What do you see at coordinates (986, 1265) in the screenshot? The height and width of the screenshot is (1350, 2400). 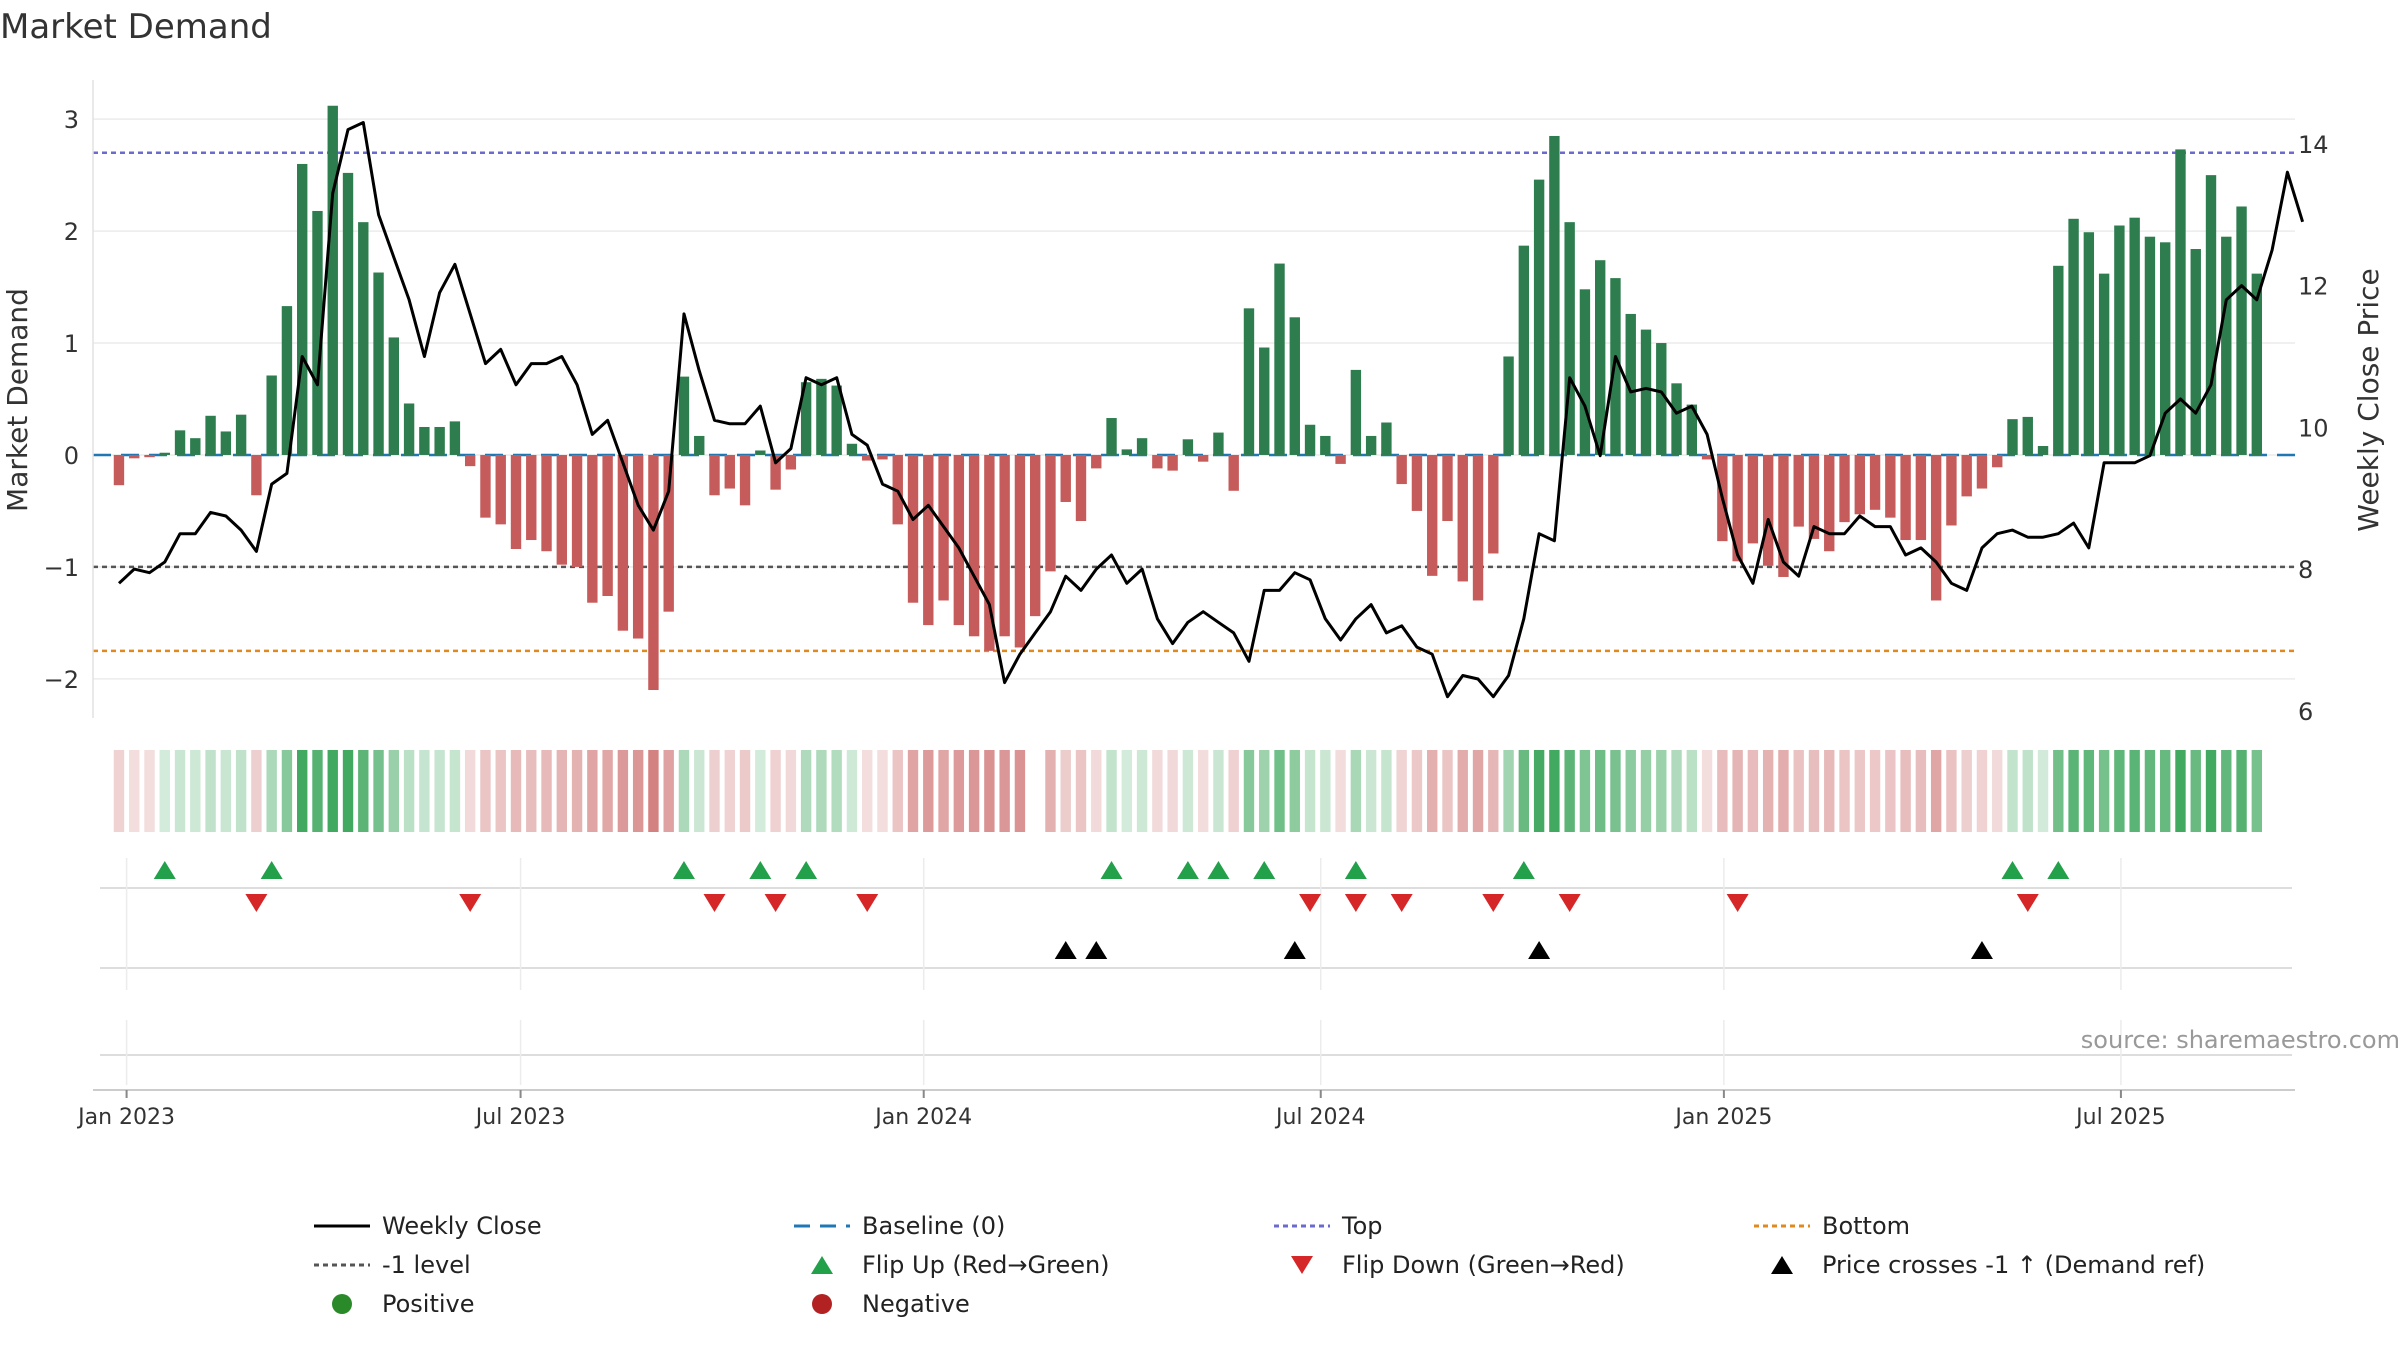 I see `legend-label: Flip Up (Red→Green)` at bounding box center [986, 1265].